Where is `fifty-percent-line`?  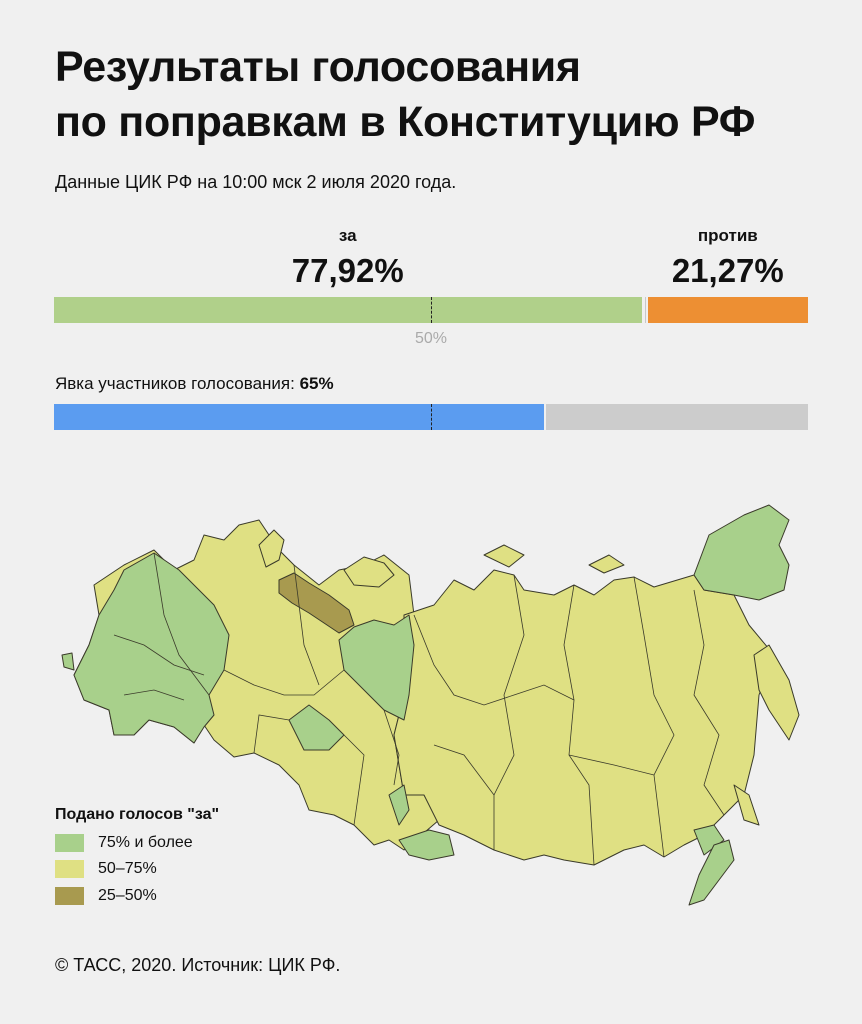
fifty-percent-line is located at coordinates (431, 310).